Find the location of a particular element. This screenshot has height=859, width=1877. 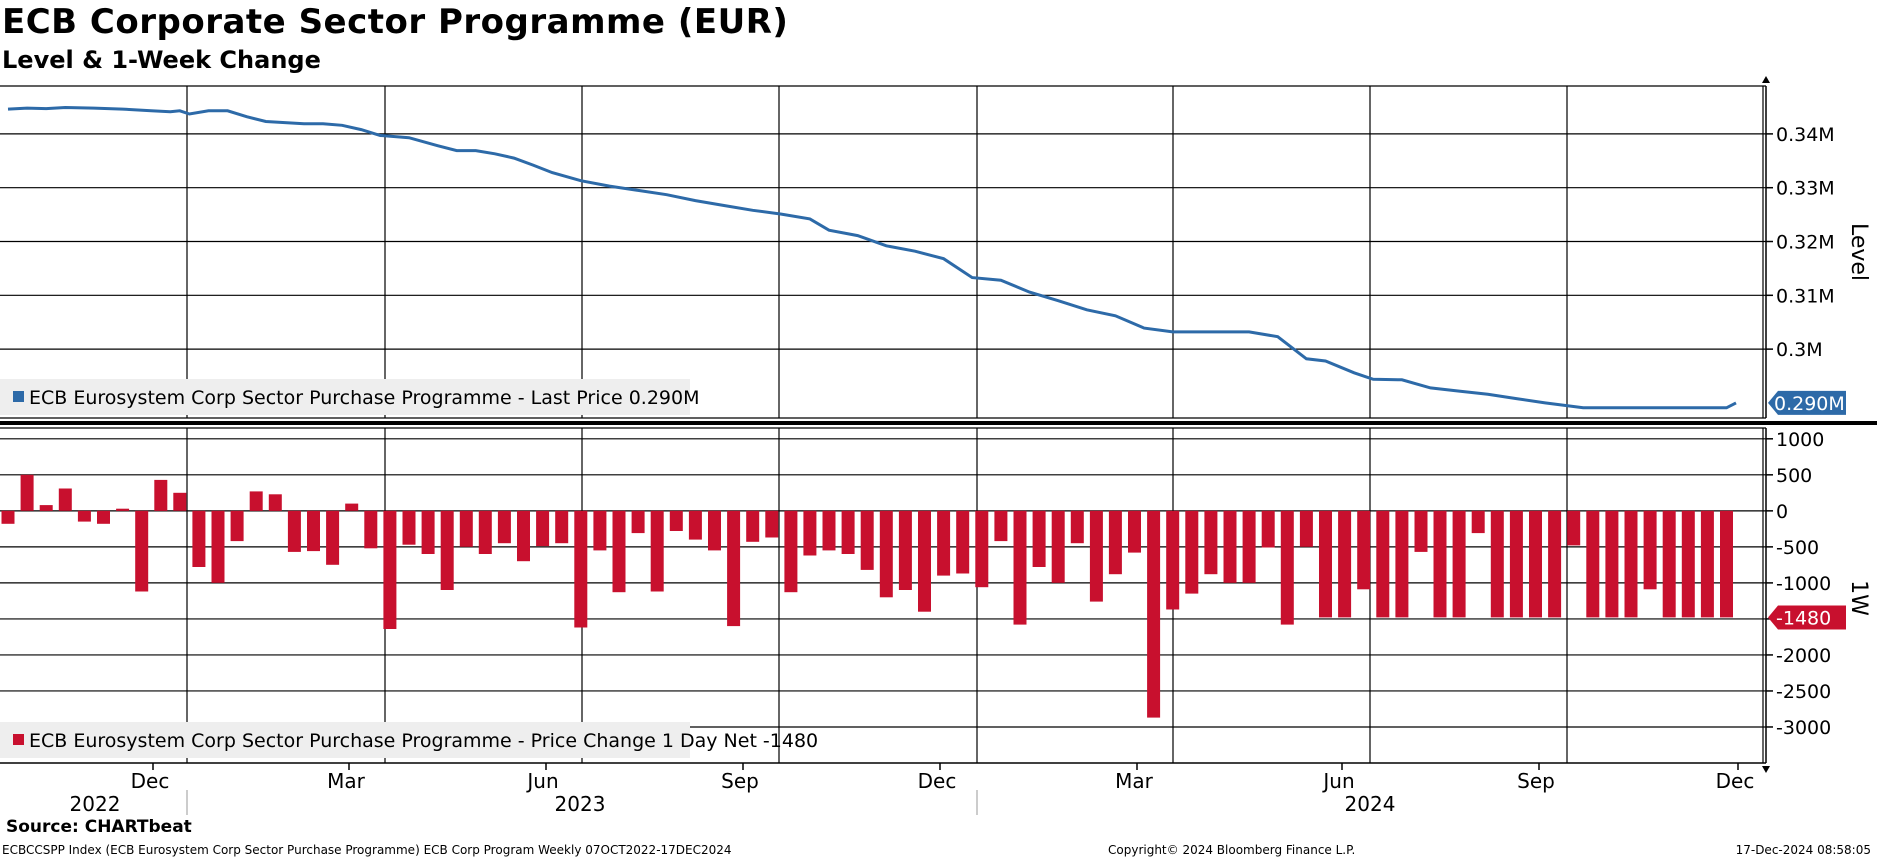

change-axis-arrow is located at coordinates (1766, 769).